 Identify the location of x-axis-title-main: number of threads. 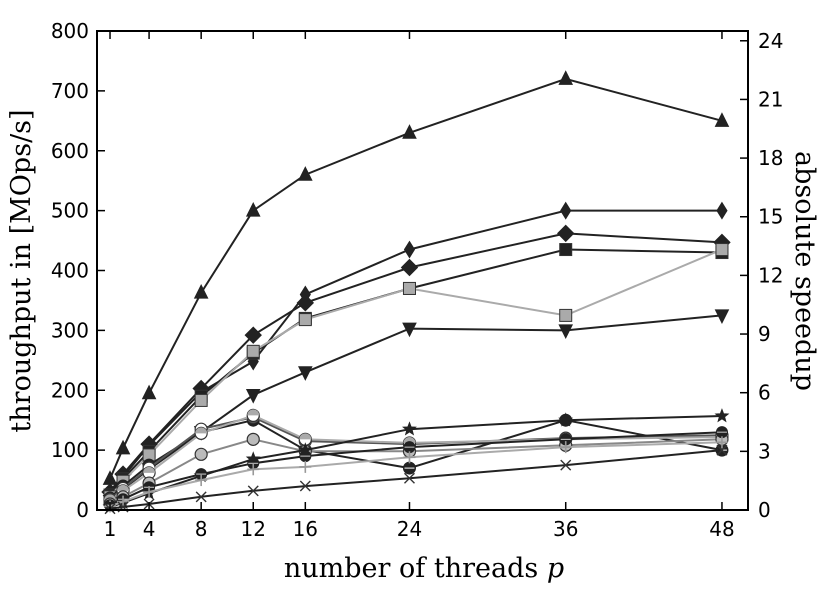
(415, 568).